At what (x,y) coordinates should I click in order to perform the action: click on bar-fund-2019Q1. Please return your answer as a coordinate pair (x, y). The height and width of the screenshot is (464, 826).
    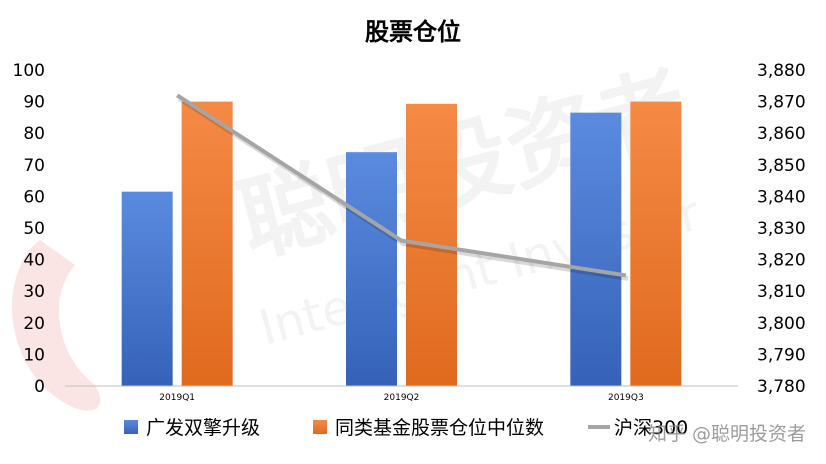
    Looking at the image, I should click on (147, 288).